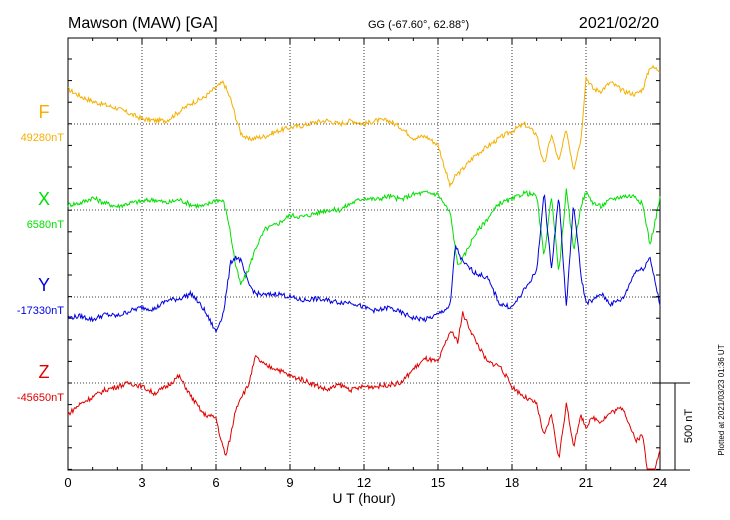 The image size is (730, 520). What do you see at coordinates (215, 482) in the screenshot?
I see `x-tick-label: 6` at bounding box center [215, 482].